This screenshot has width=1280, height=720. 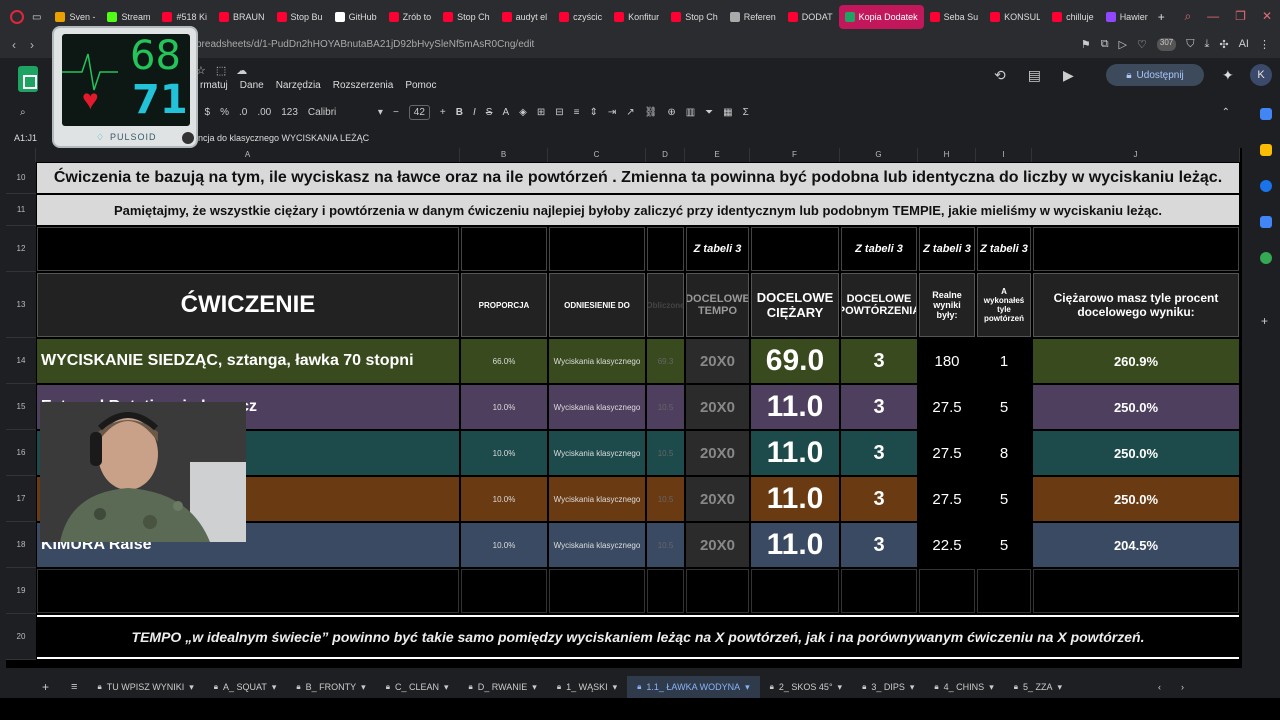 What do you see at coordinates (690, 112) in the screenshot?
I see `chart-icon: ▥` at bounding box center [690, 112].